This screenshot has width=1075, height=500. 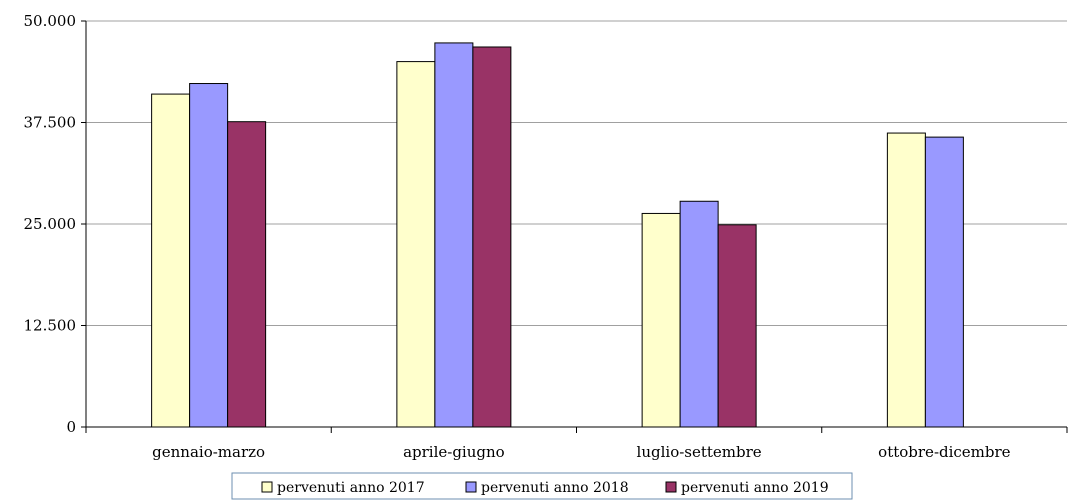 What do you see at coordinates (906, 280) in the screenshot?
I see `bar-1-ottobre-dicembre` at bounding box center [906, 280].